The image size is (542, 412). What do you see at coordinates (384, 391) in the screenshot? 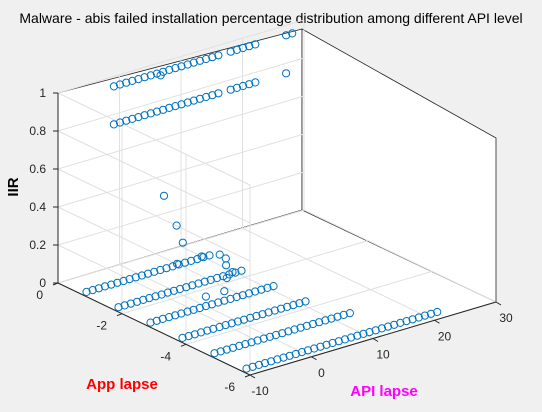
I see `x-axis-label: API lapse` at bounding box center [384, 391].